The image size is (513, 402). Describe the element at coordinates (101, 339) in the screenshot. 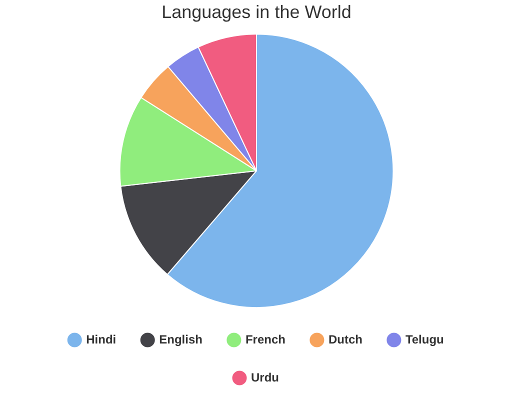

I see `legend-label: Hindi` at that location.